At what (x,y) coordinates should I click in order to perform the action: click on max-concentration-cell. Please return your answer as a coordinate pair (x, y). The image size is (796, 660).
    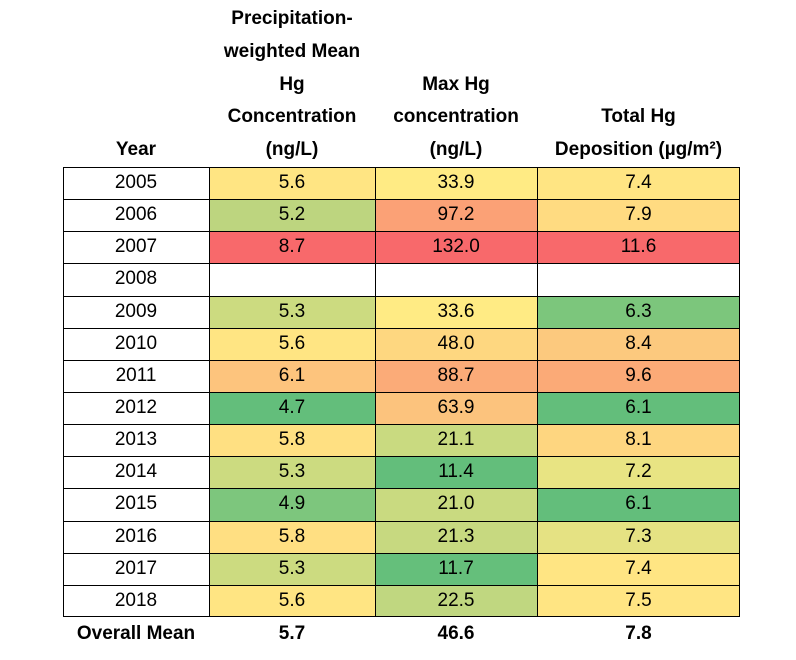
    Looking at the image, I should click on (456, 279).